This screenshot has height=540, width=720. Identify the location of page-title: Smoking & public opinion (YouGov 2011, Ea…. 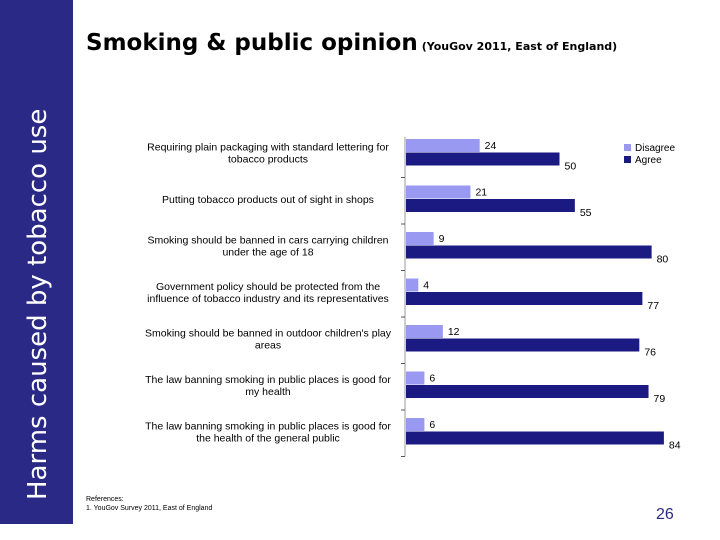
(351, 43).